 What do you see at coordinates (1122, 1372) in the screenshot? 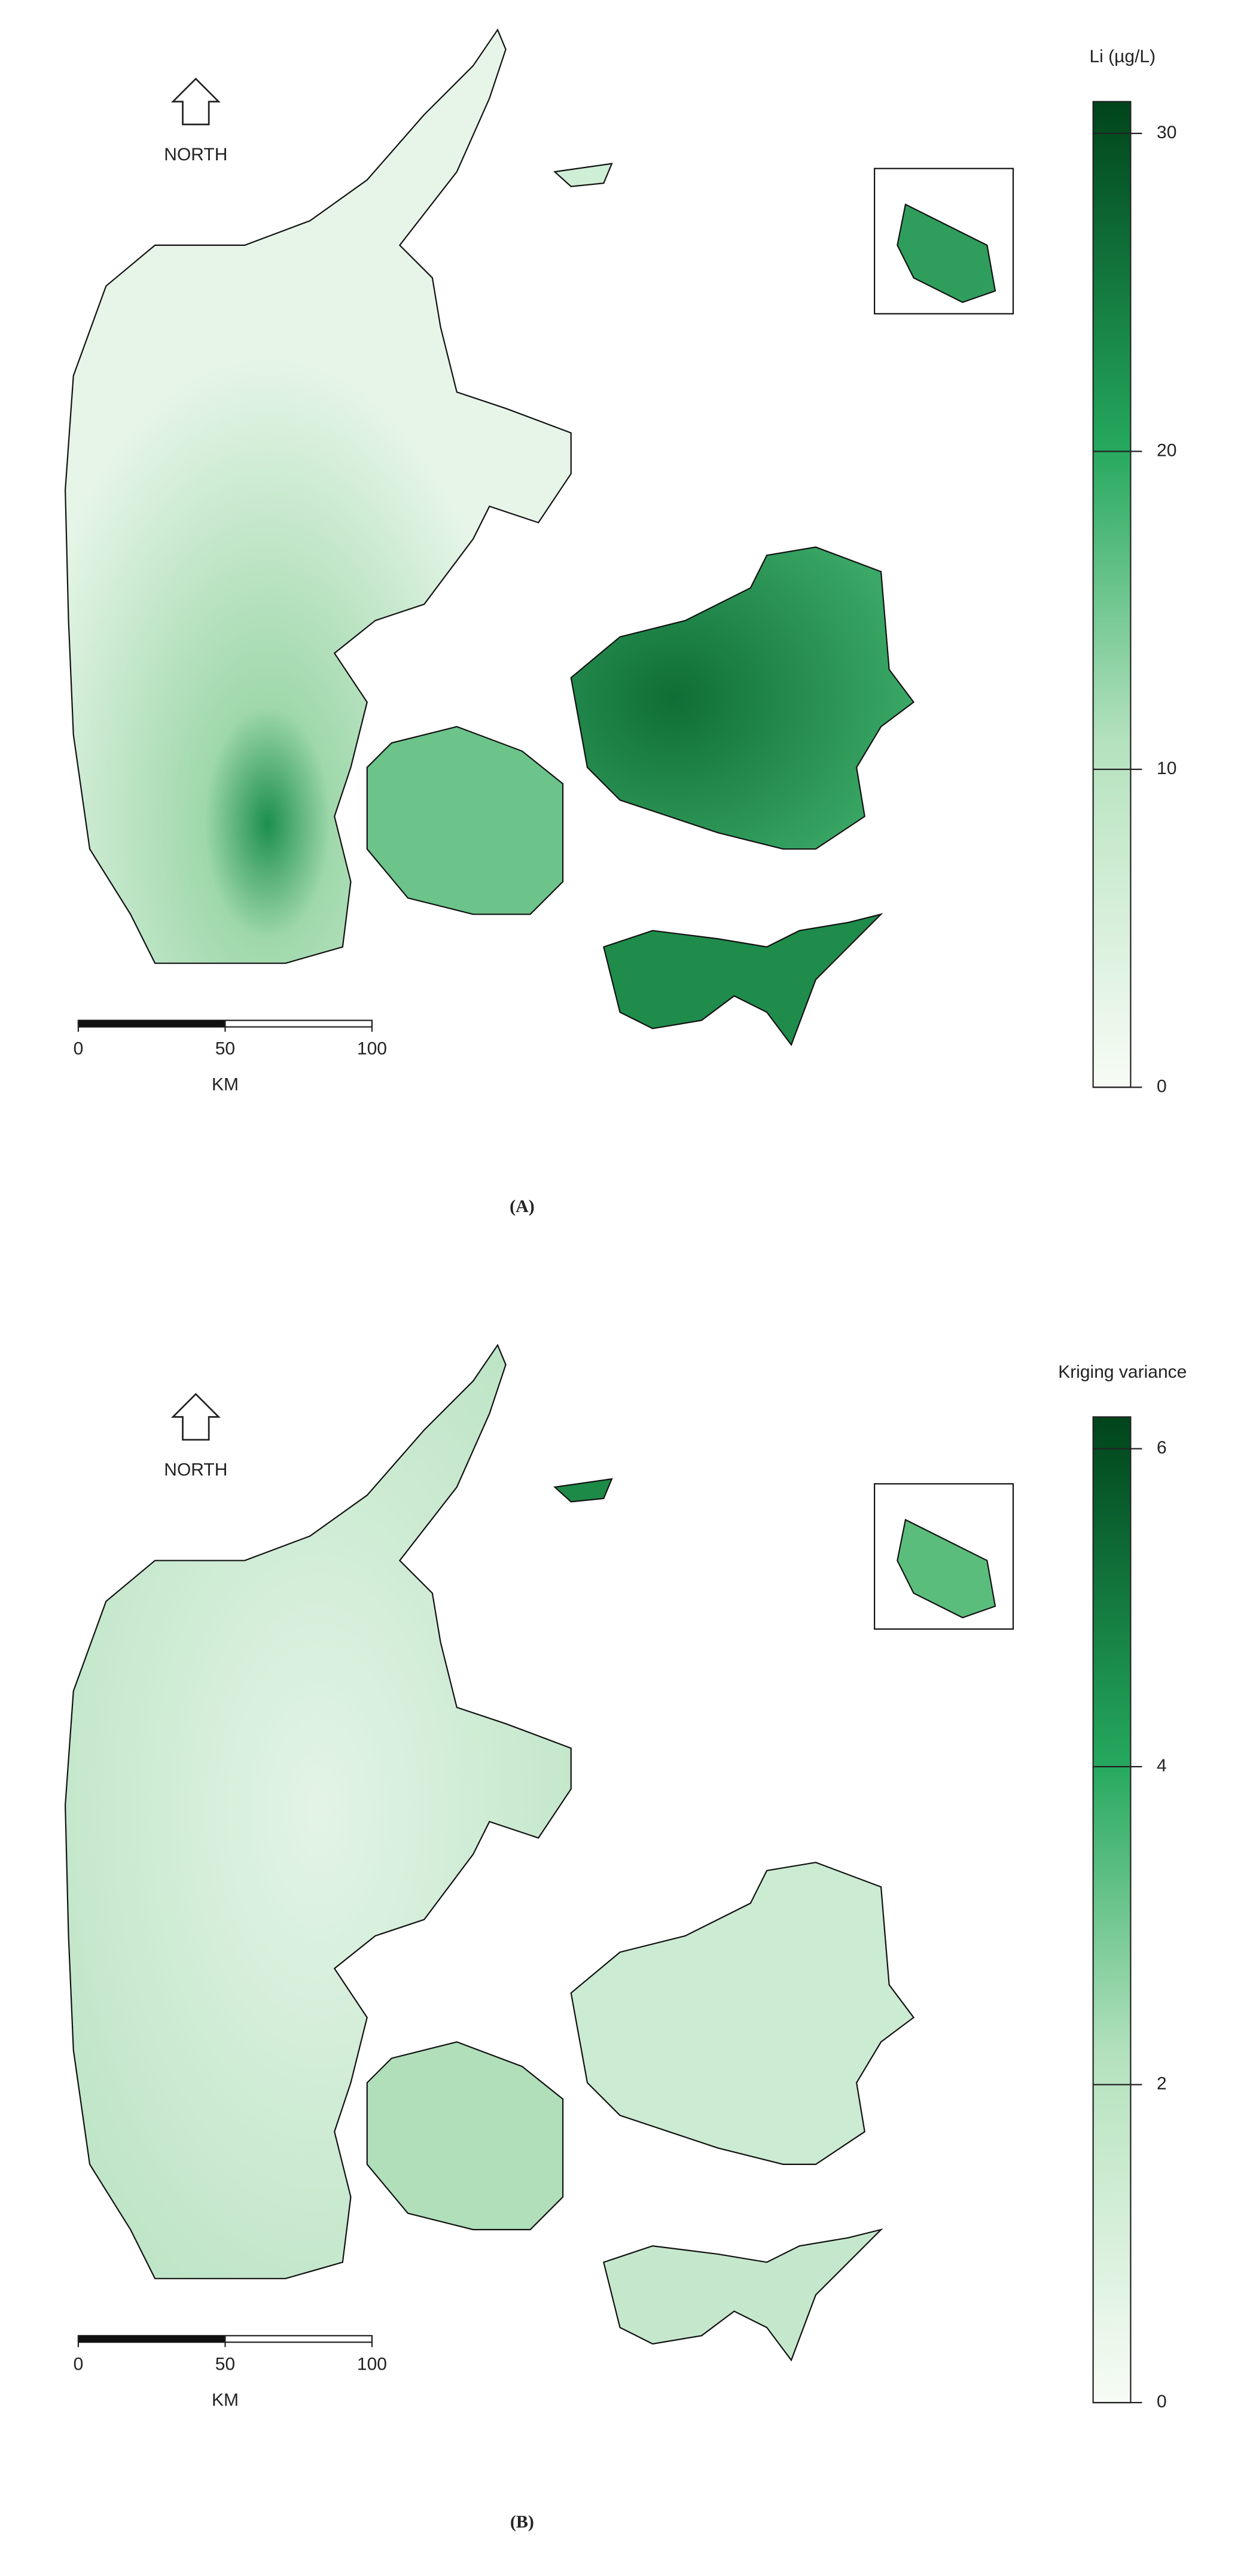
I see `legend-title: Kriging variance` at bounding box center [1122, 1372].